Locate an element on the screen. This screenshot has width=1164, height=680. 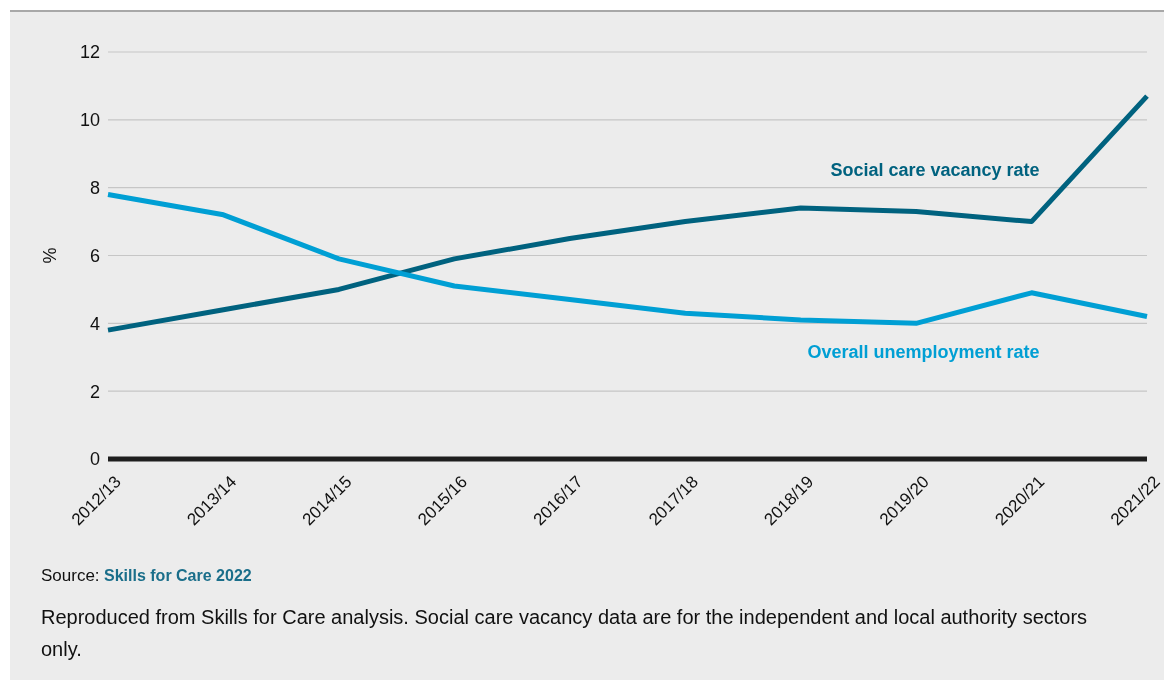
series-label: Overall unemployment rate is located at coordinates (923, 351).